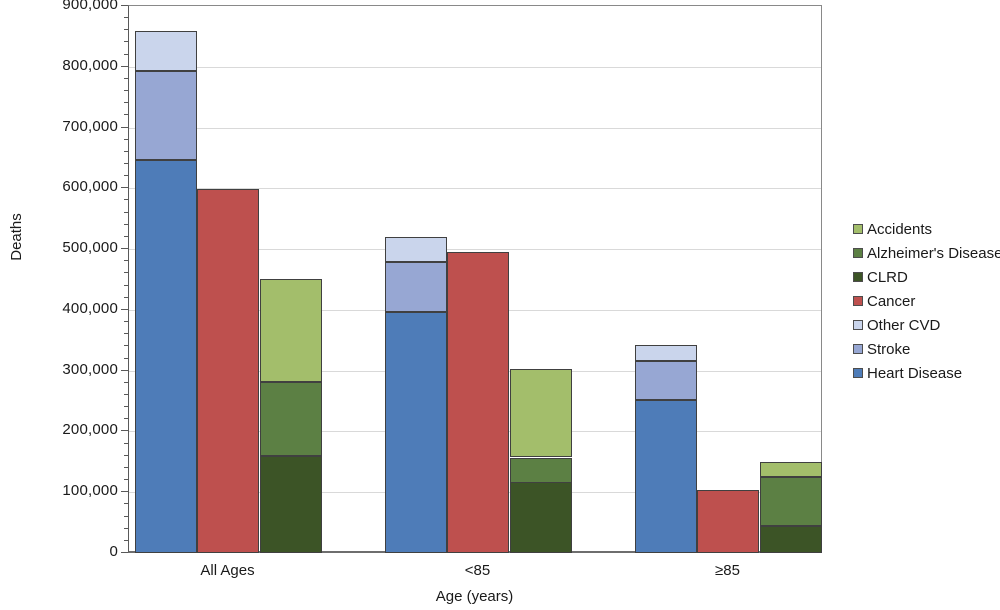  I want to click on y-tick-label: 500,000, so click(90, 248).